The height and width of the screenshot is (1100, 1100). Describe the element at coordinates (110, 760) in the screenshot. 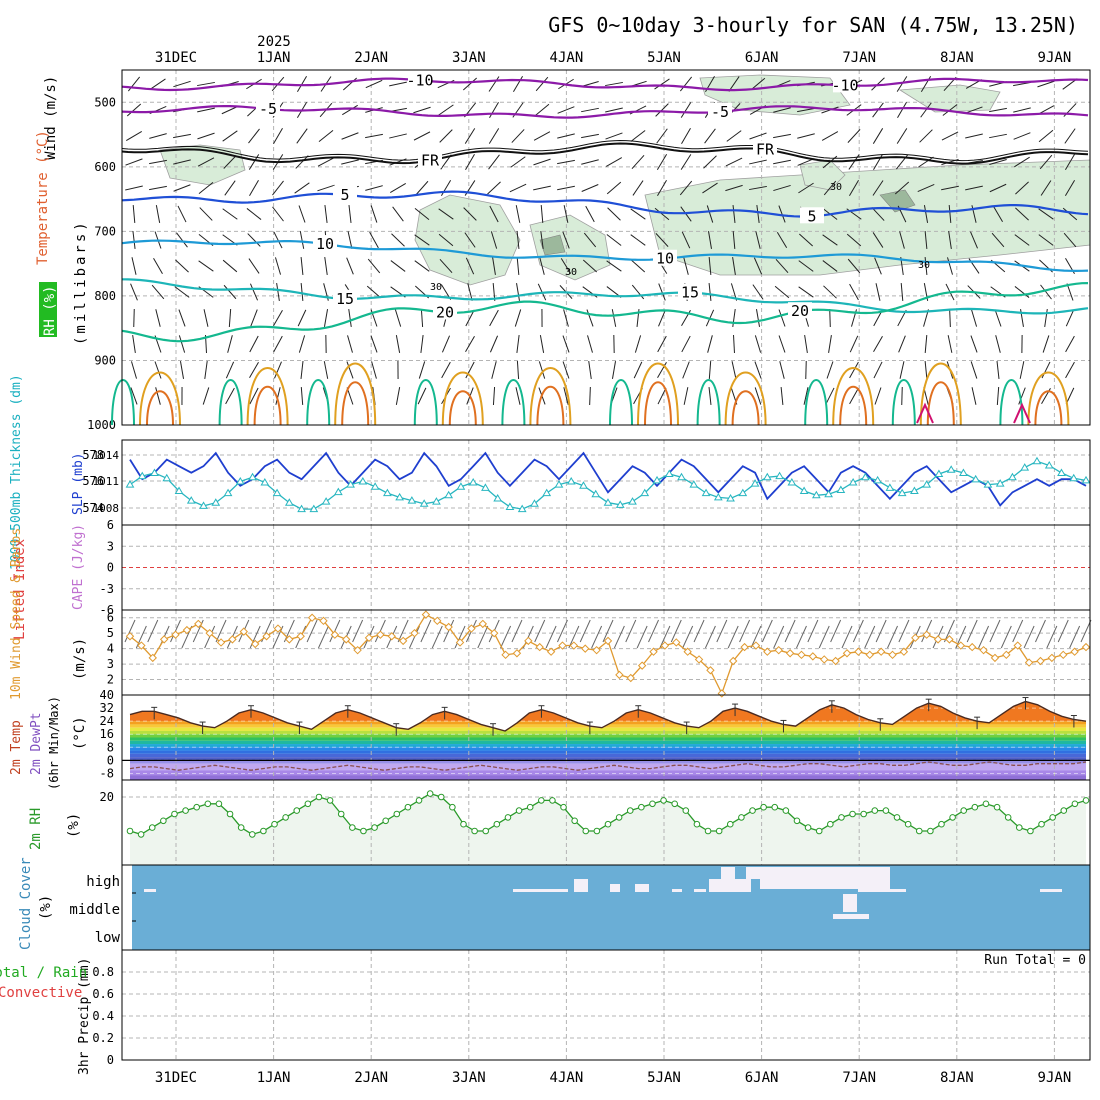

I see `temp-tick: 0` at that location.